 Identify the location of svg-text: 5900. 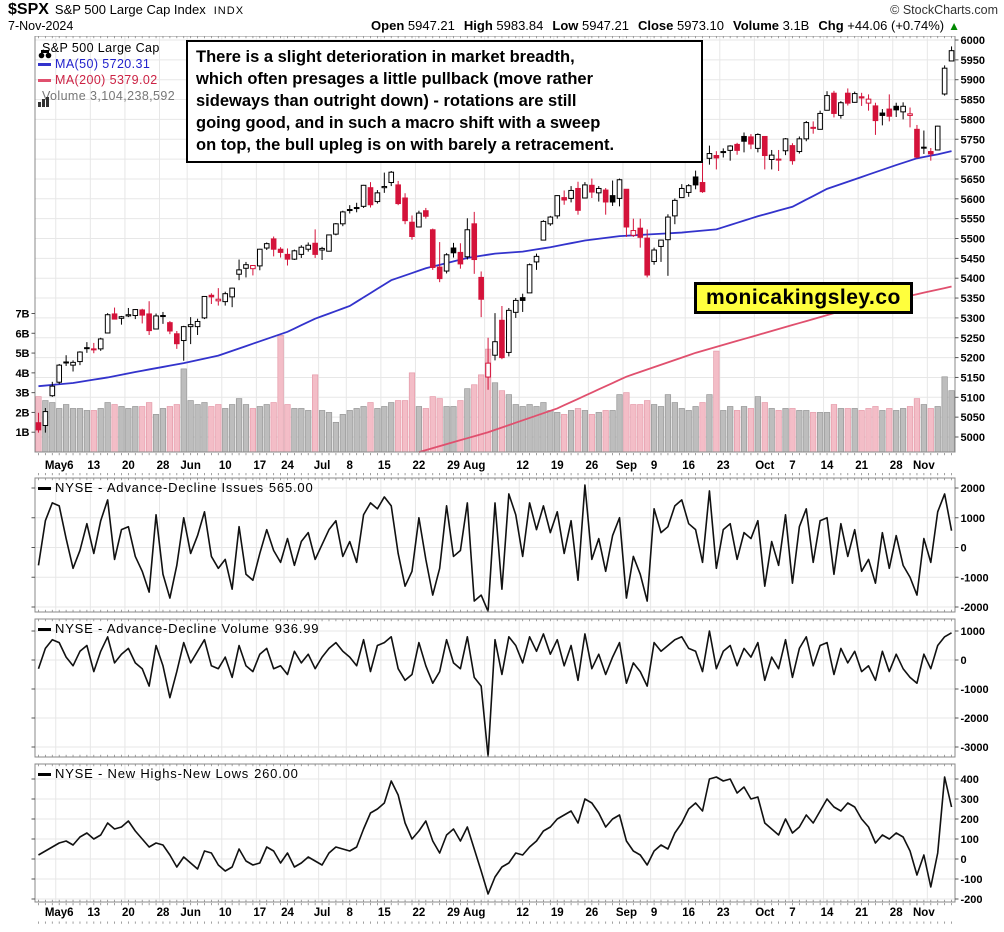
(973, 81).